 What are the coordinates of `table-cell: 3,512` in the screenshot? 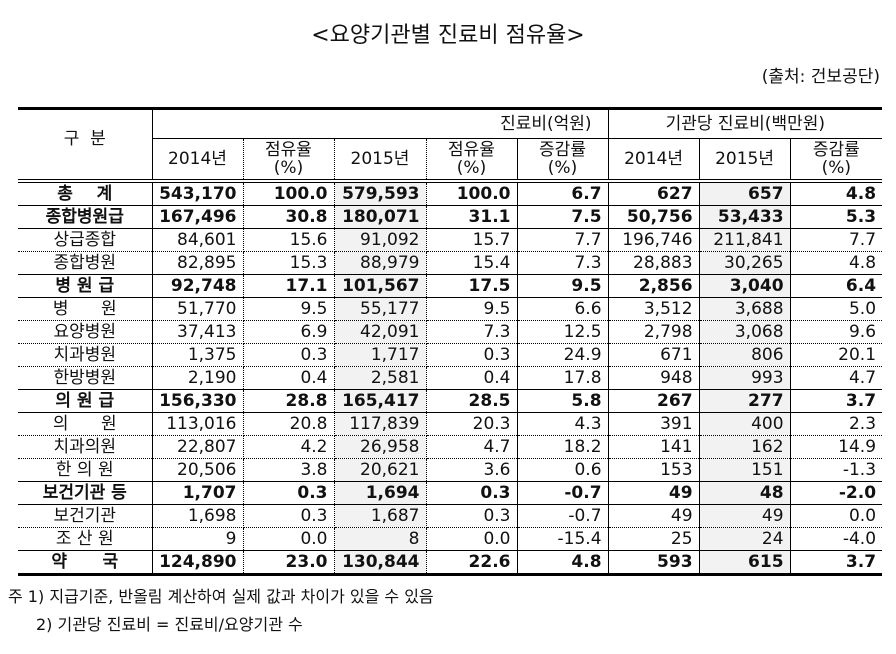 It's located at (654, 309).